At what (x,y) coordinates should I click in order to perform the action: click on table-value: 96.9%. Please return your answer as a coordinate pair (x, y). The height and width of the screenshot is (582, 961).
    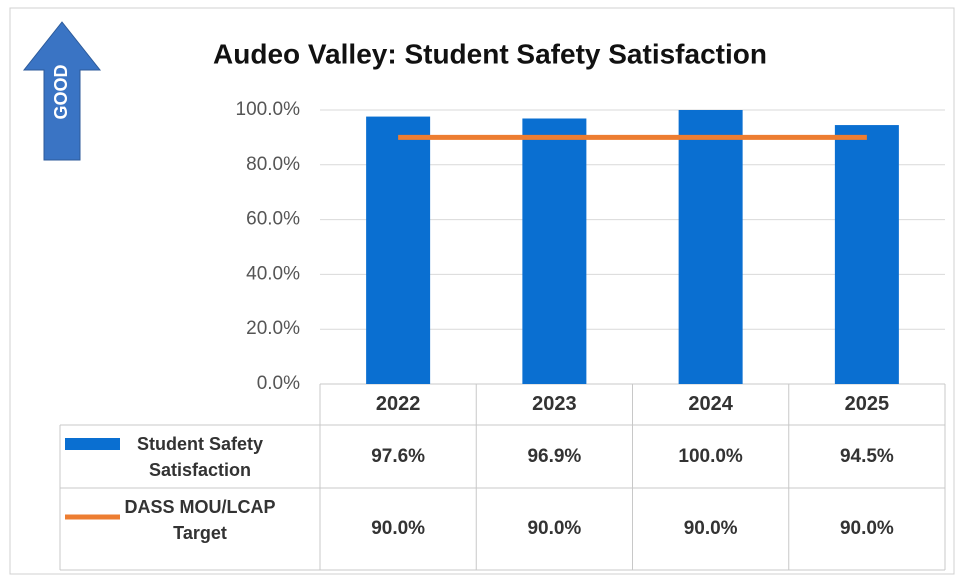
    Looking at the image, I should click on (554, 456).